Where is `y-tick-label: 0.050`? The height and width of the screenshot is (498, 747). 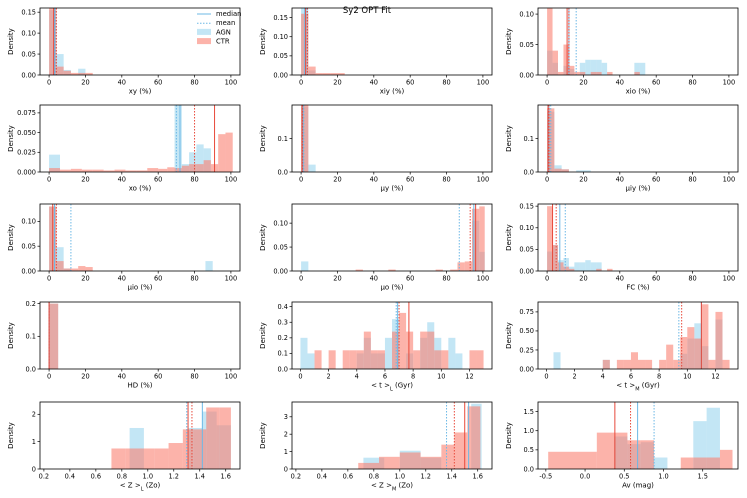 y-tick-label: 0.050 is located at coordinates (26, 133).